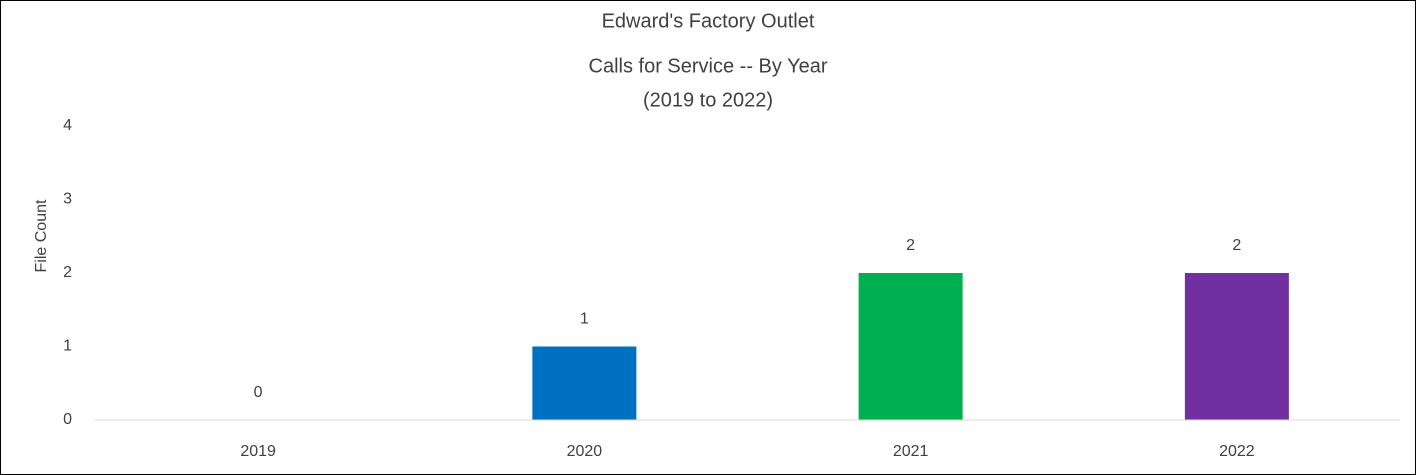 The width and height of the screenshot is (1416, 475). What do you see at coordinates (708, 21) in the screenshot?
I see `chart-title: Edward's Factory Outlet` at bounding box center [708, 21].